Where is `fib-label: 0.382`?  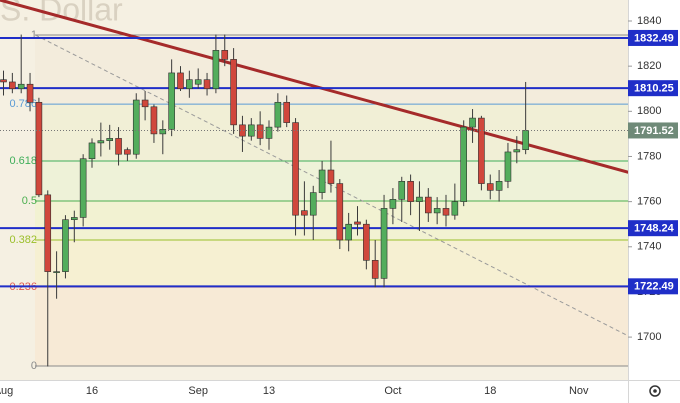
fib-label: 0.382 is located at coordinates (23, 240).